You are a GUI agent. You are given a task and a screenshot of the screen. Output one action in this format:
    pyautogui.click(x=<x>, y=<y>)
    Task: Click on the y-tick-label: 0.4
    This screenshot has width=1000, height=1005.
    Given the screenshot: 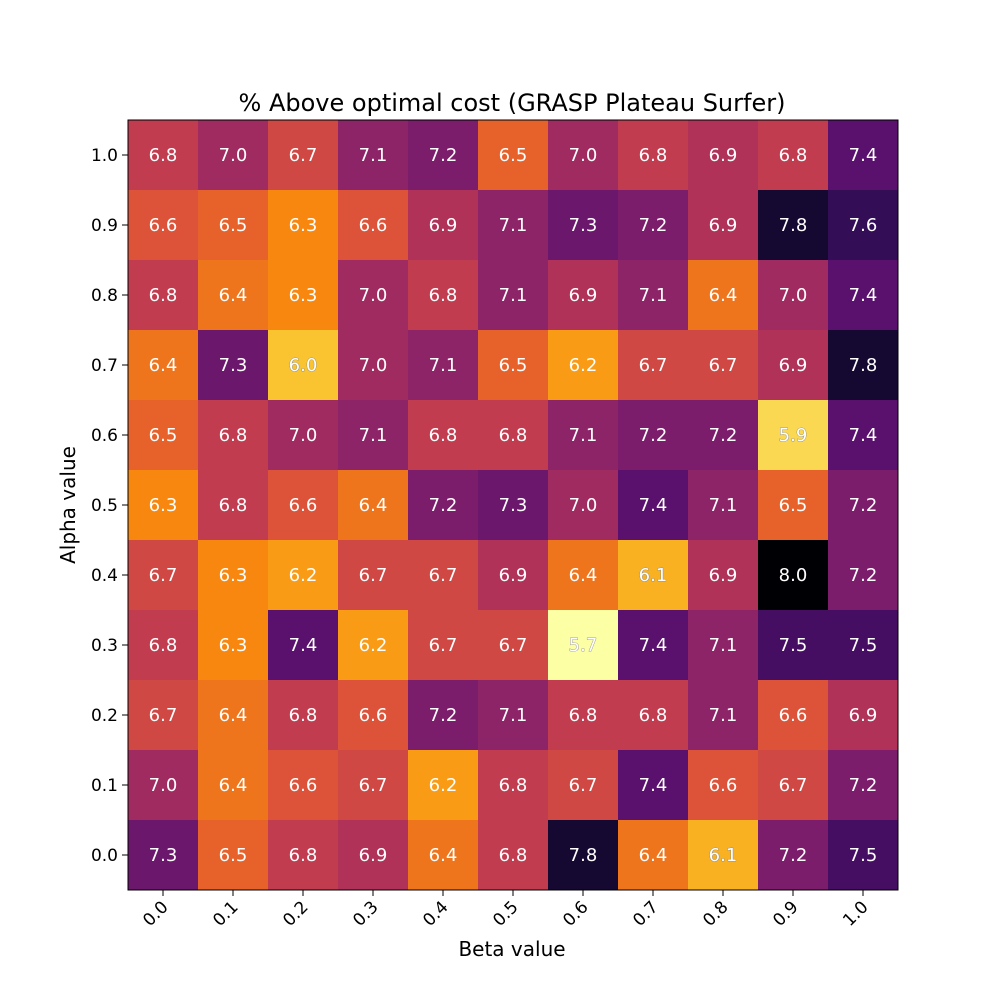 What is the action you would take?
    pyautogui.click(x=104, y=576)
    